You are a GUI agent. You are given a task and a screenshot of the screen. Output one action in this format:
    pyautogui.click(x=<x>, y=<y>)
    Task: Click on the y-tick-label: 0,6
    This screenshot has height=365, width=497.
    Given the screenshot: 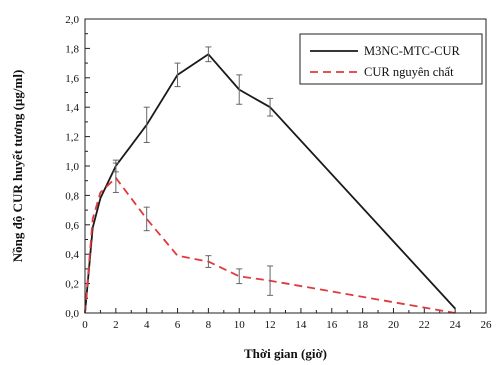 What is the action you would take?
    pyautogui.click(x=72, y=226)
    